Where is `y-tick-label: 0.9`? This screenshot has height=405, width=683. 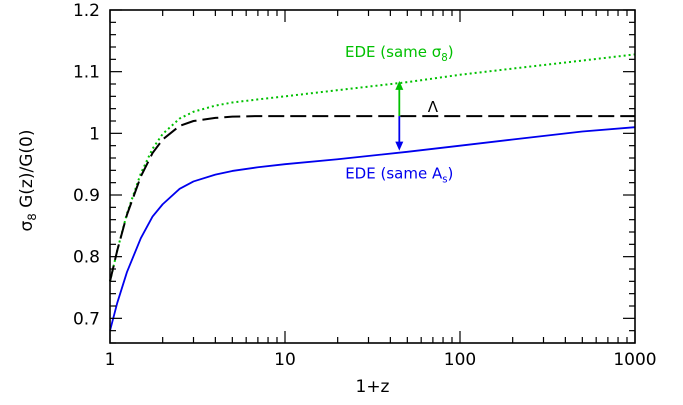 y-tick-label: 0.9 is located at coordinates (86, 196).